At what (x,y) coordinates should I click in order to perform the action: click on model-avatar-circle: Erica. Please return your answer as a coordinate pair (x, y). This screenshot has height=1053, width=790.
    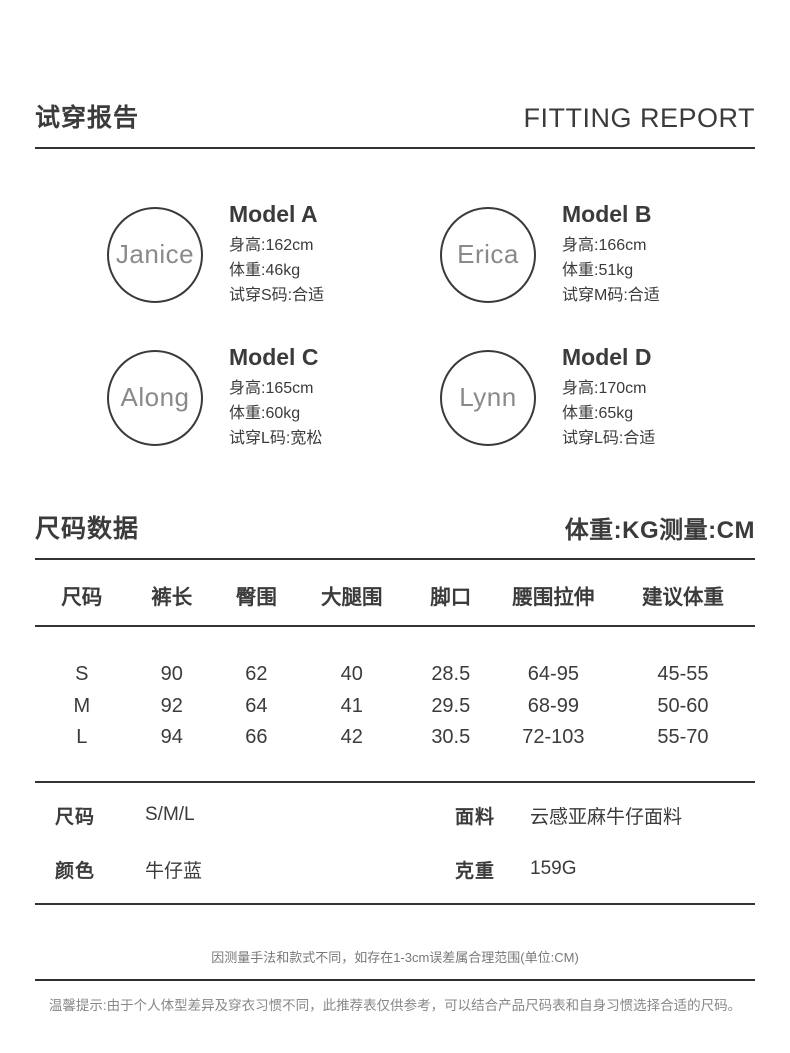
    Looking at the image, I should click on (488, 254).